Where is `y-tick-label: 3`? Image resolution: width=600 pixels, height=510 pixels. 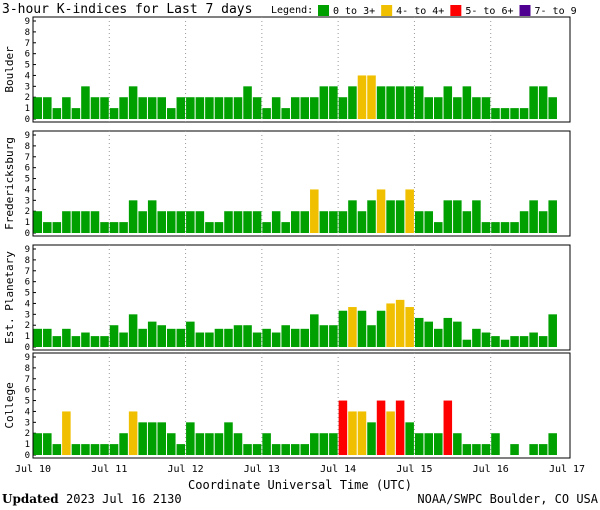
y-tick-label: 3 is located at coordinates (27, 201).